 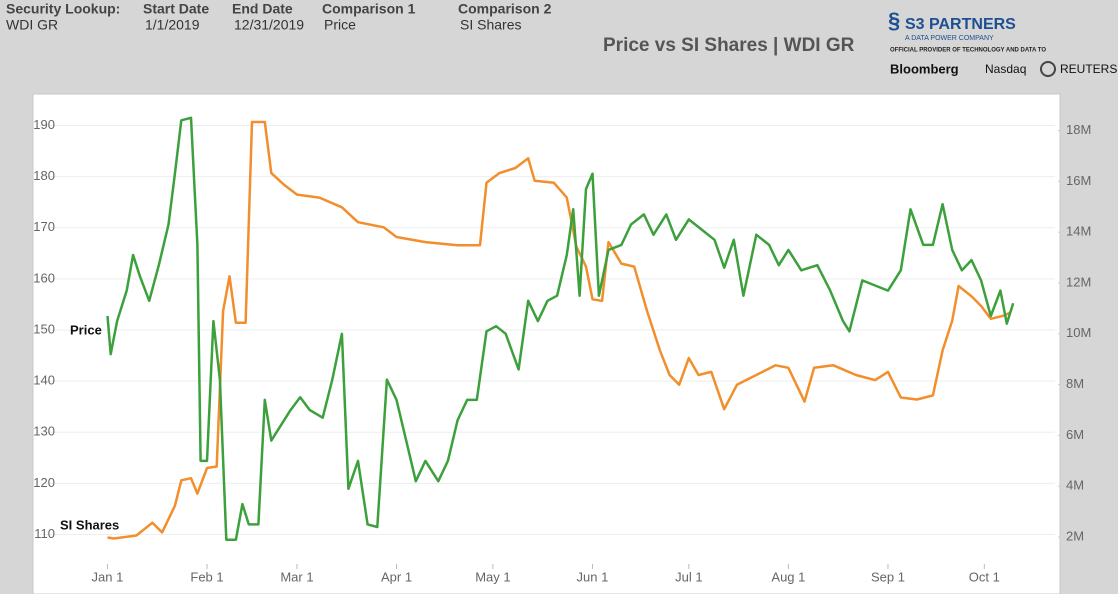 What do you see at coordinates (44, 226) in the screenshot?
I see `y-tick-label: 170` at bounding box center [44, 226].